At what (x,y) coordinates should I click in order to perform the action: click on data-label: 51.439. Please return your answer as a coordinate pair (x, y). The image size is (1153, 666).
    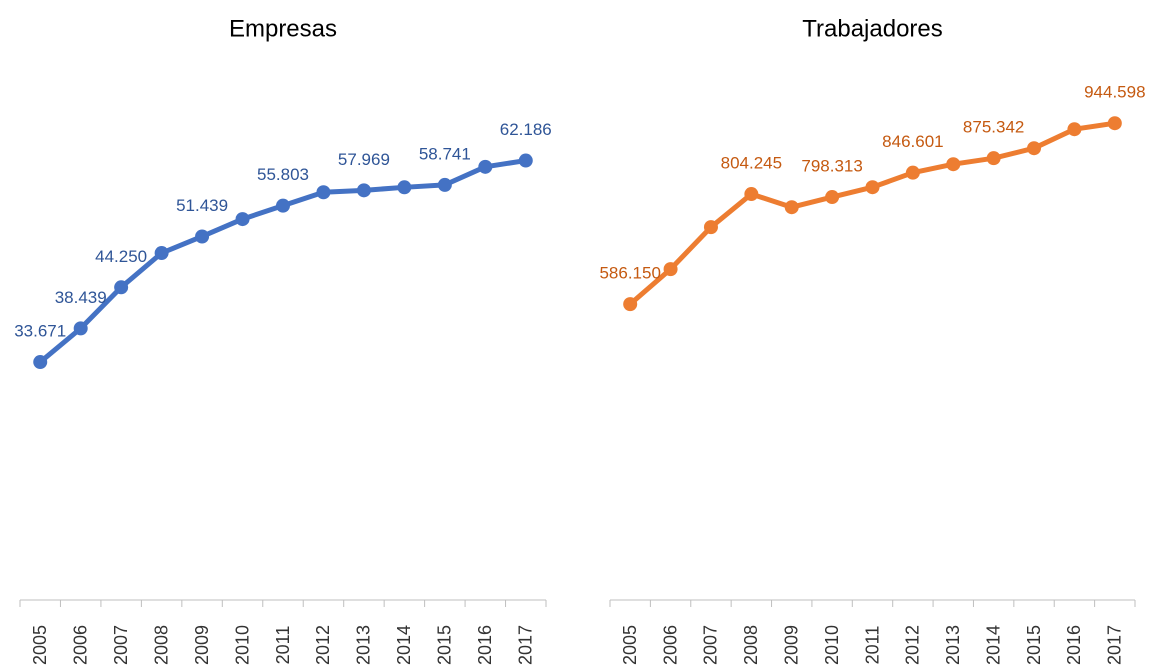
    Looking at the image, I should click on (202, 205).